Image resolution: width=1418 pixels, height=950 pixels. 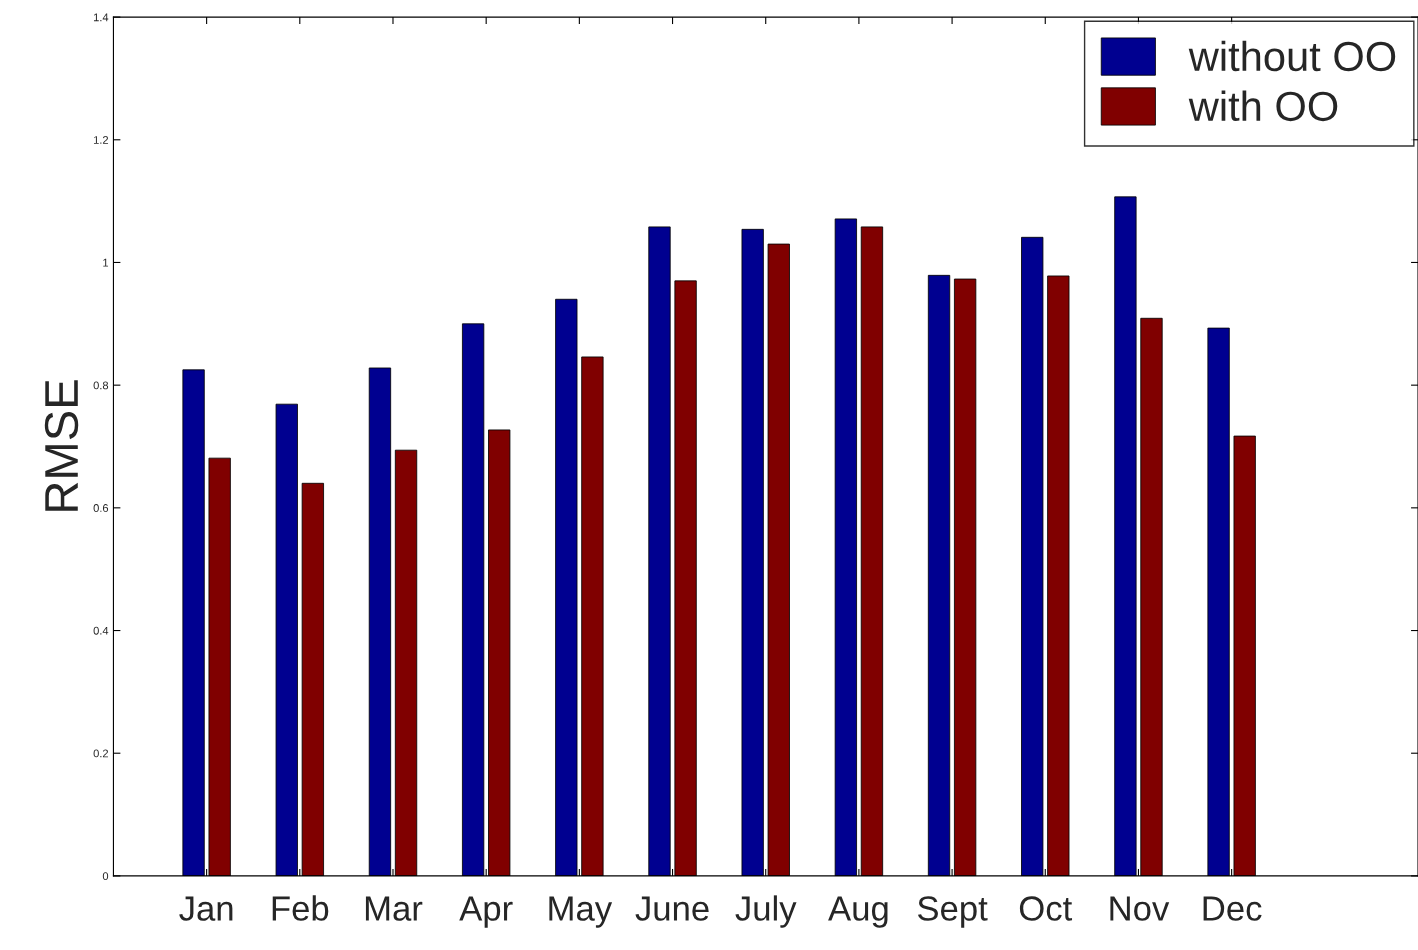 I want to click on x-tick-label: Jan, so click(x=206, y=908).